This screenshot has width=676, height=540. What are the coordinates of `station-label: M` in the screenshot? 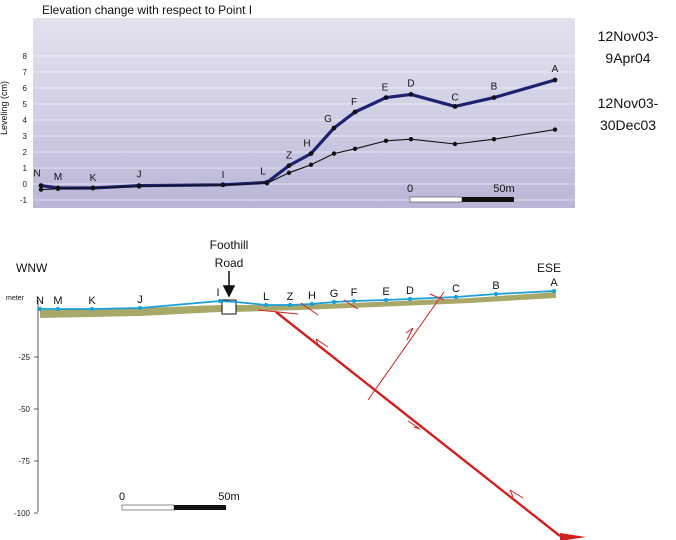 It's located at (57, 301).